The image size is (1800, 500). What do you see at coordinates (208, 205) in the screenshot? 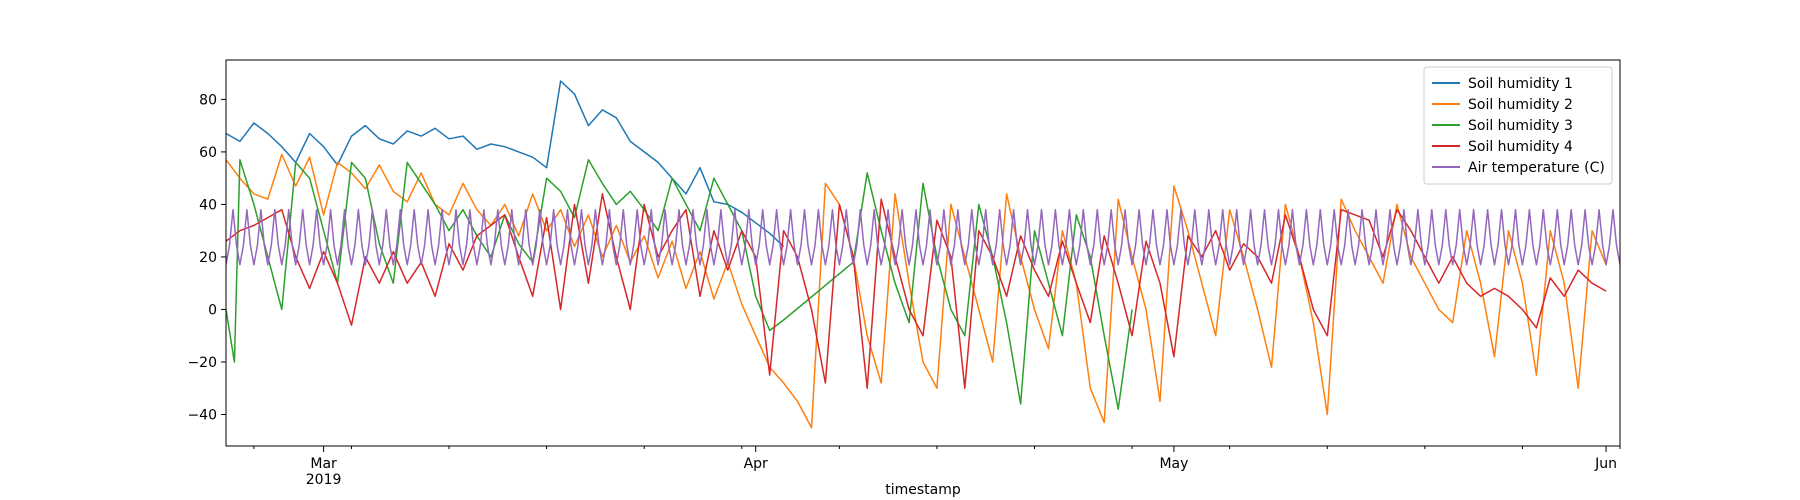
I see `y-tick-label: 40` at bounding box center [208, 205].